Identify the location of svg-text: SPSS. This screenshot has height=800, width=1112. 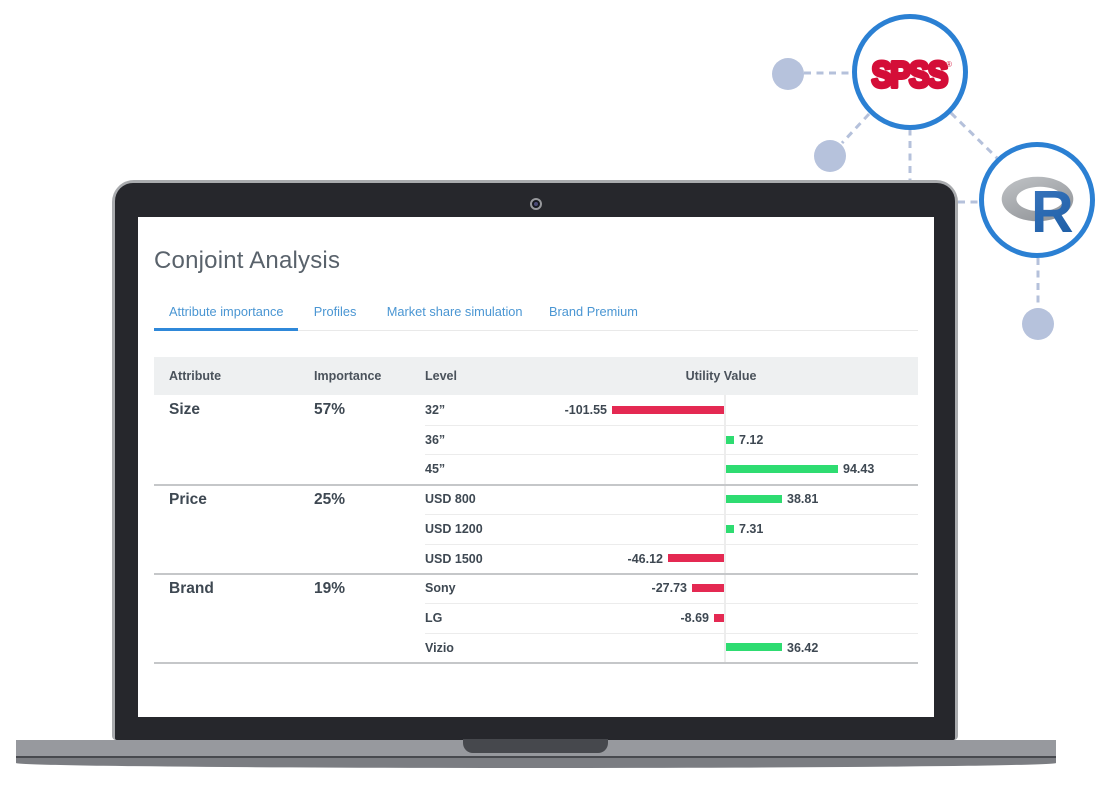
(909, 76).